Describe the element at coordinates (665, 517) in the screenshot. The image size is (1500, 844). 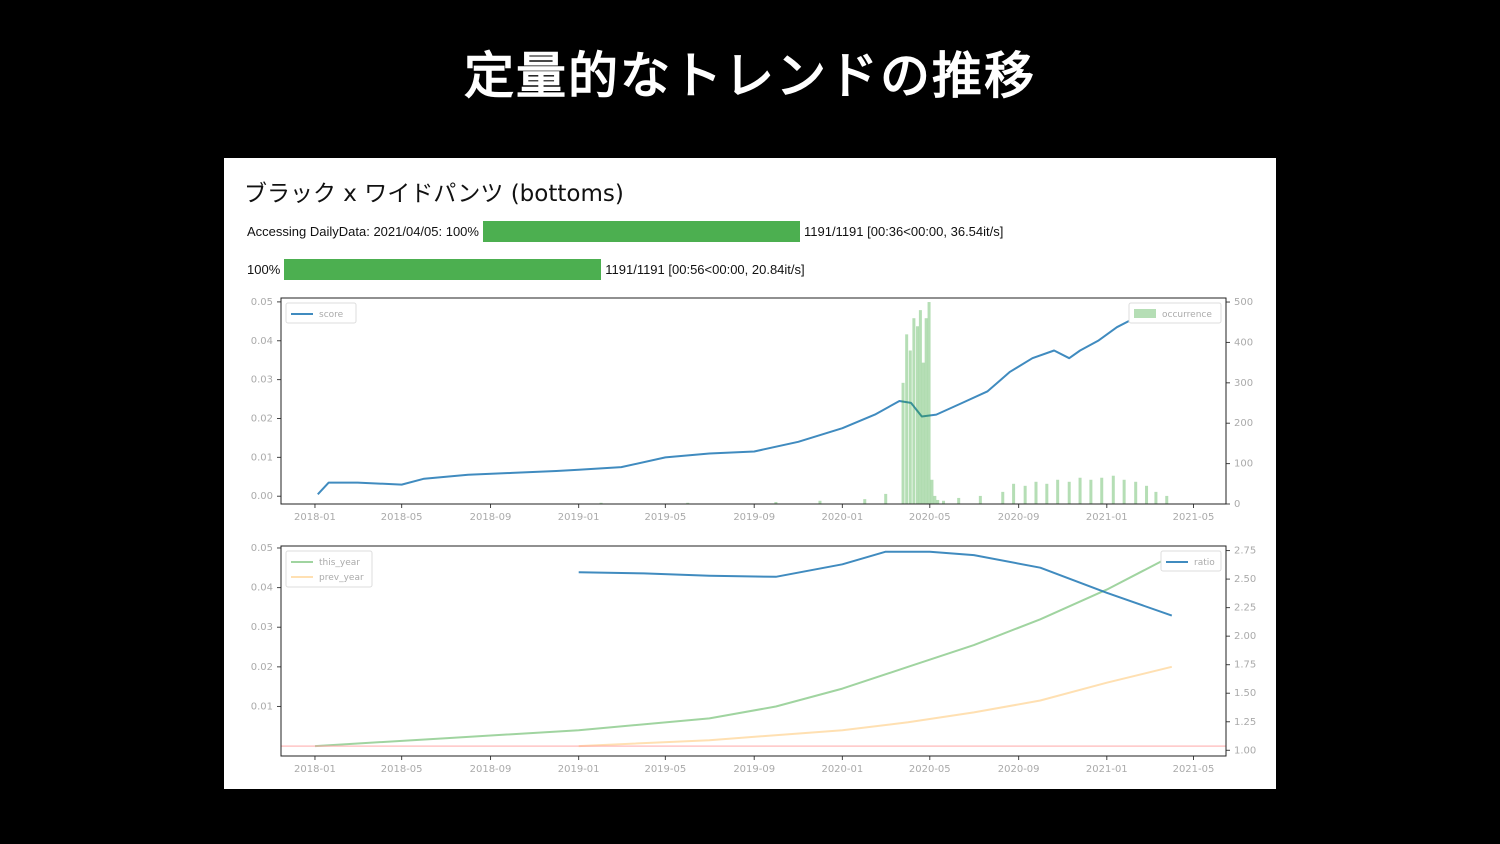
I see `x-tick-label: 2019-05` at that location.